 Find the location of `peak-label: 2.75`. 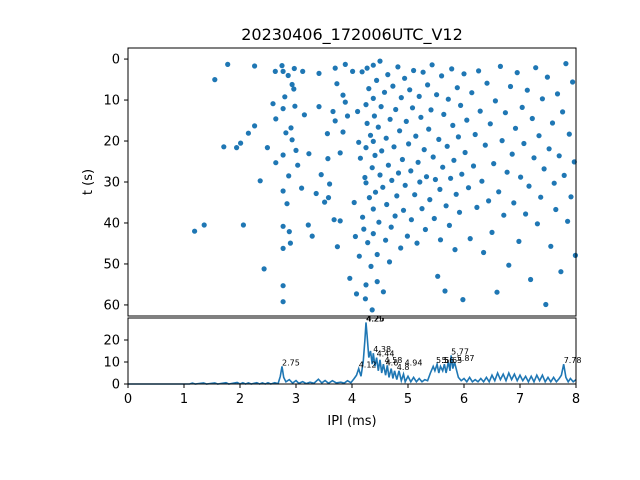

peak-label: 2.75 is located at coordinates (291, 362).